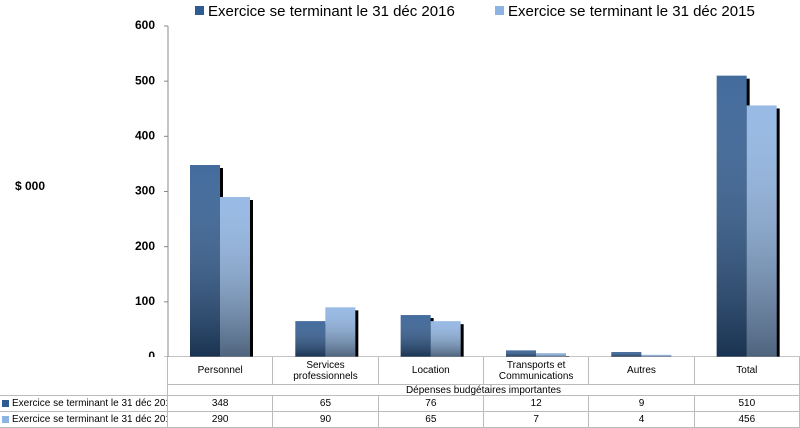 This screenshot has width=800, height=428. I want to click on table-value: 348, so click(221, 404).